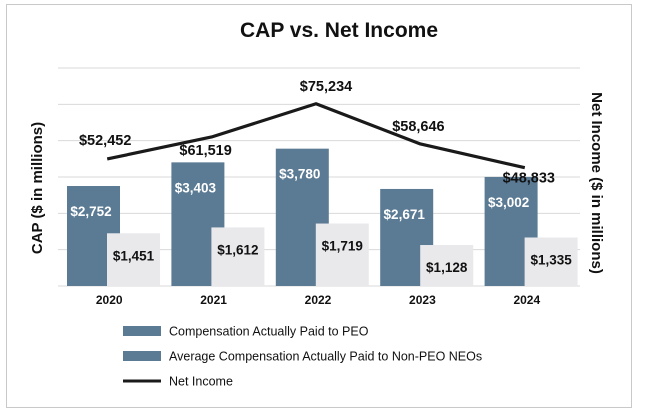  What do you see at coordinates (529, 179) in the screenshot?
I see `line-label-2024: $48,833` at bounding box center [529, 179].